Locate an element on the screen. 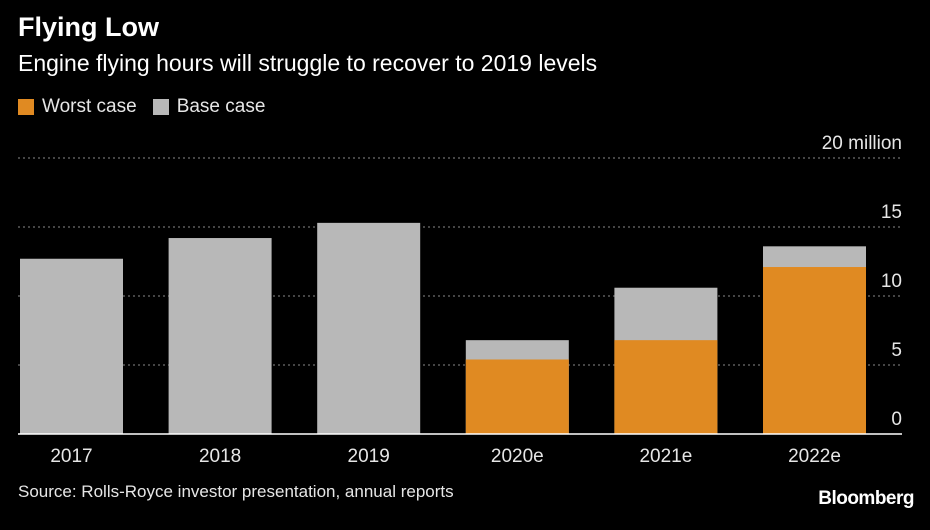  legend-label-base-case: Base case is located at coordinates (221, 106).